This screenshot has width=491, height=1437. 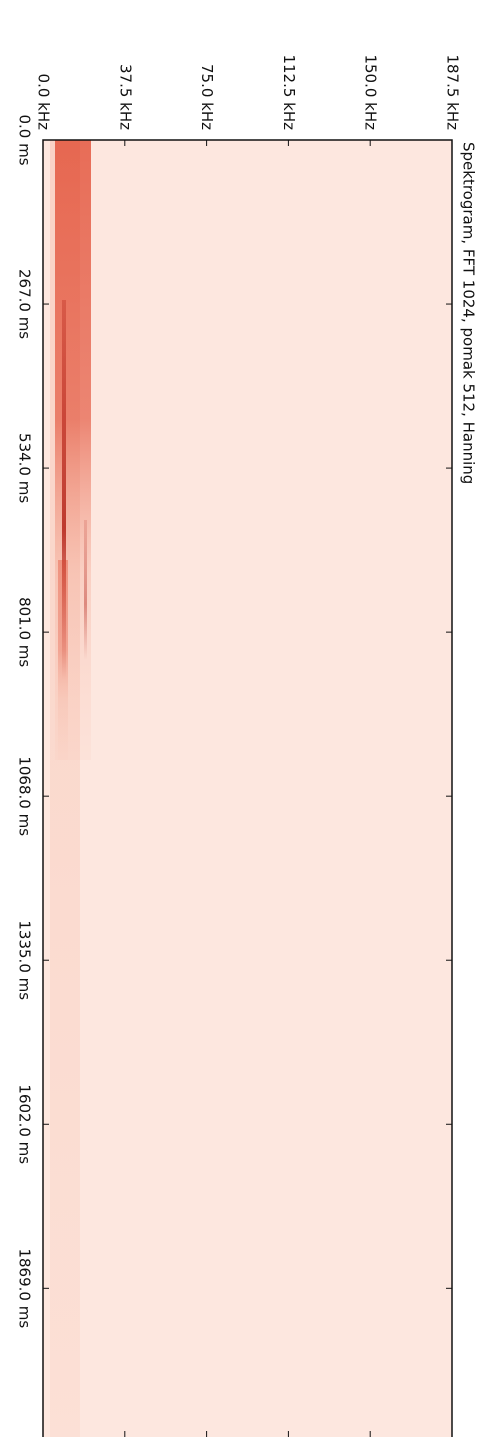 What do you see at coordinates (25, 960) in the screenshot?
I see `y-tick-label: 1335.0 ms` at bounding box center [25, 960].